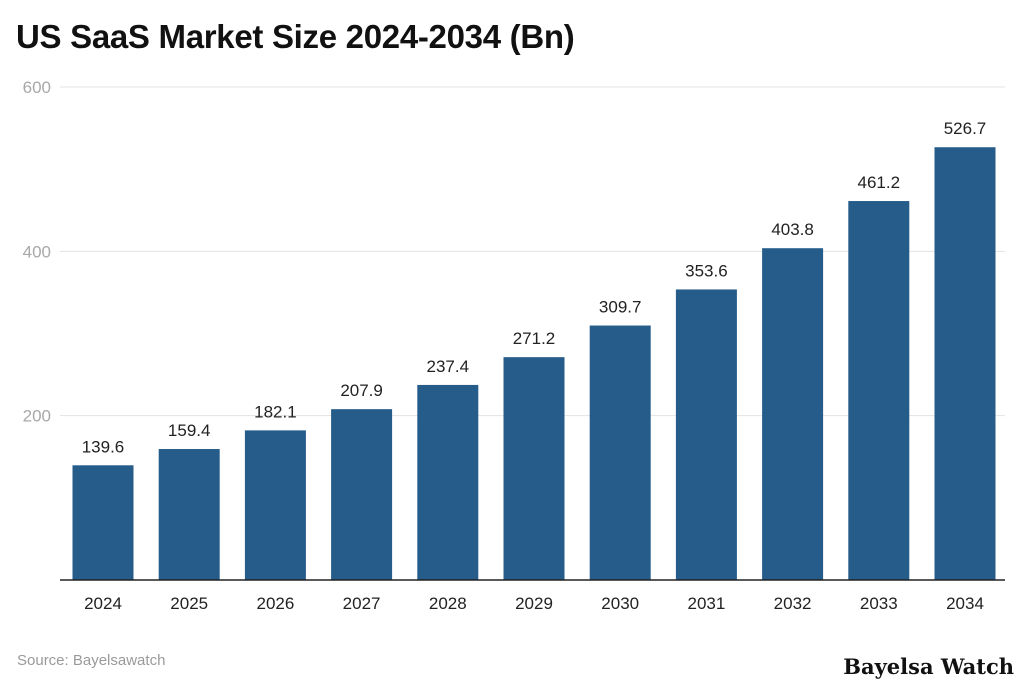 The height and width of the screenshot is (689, 1024). I want to click on data-label: 403.8, so click(792, 229).